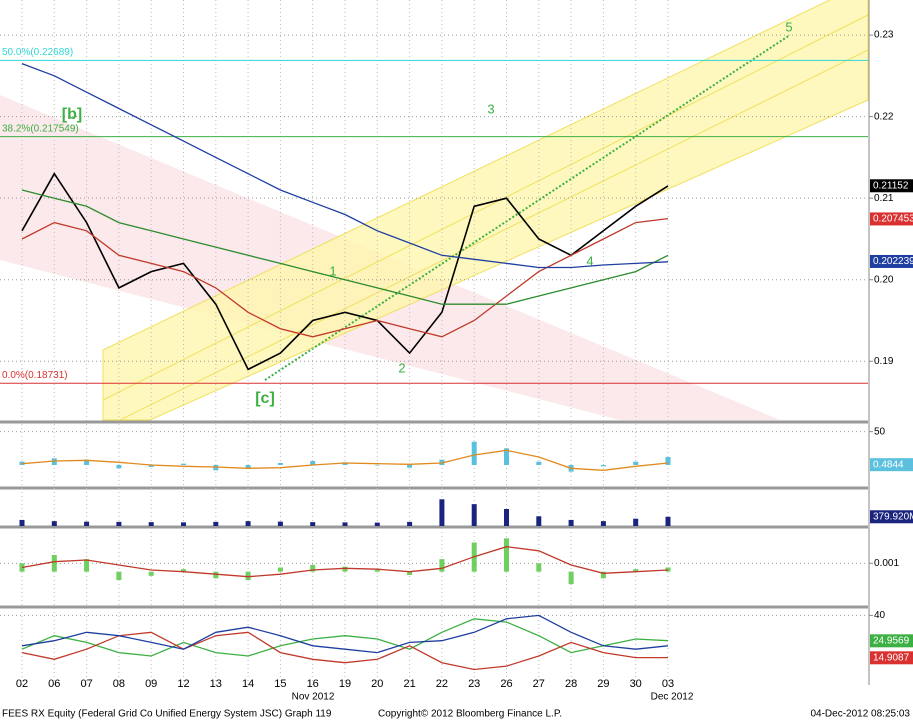 Image resolution: width=913 pixels, height=723 pixels. I want to click on price-tag-label: 0.202239, so click(893, 261).